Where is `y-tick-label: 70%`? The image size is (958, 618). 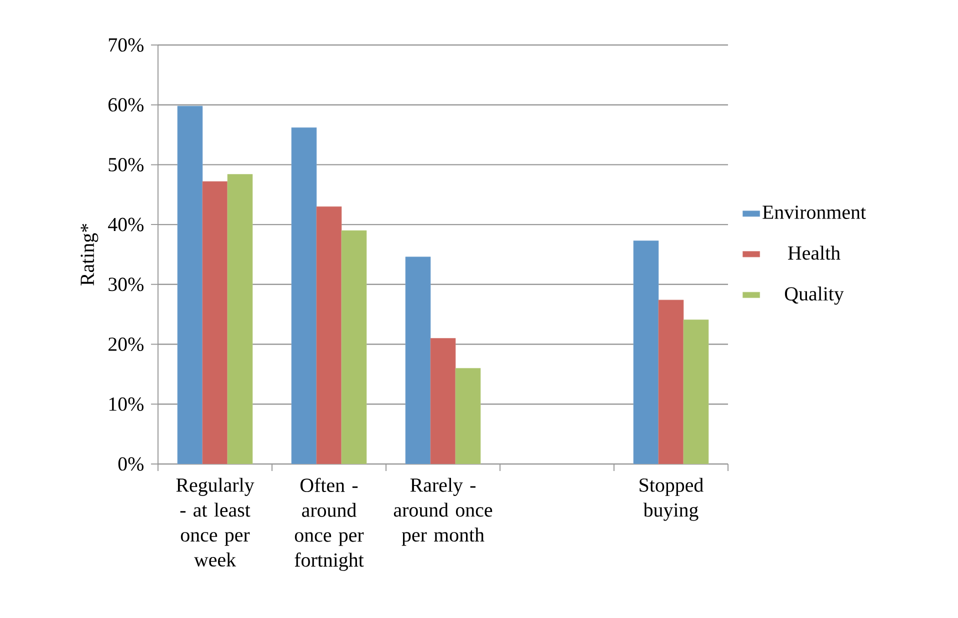 y-tick-label: 70% is located at coordinates (126, 45).